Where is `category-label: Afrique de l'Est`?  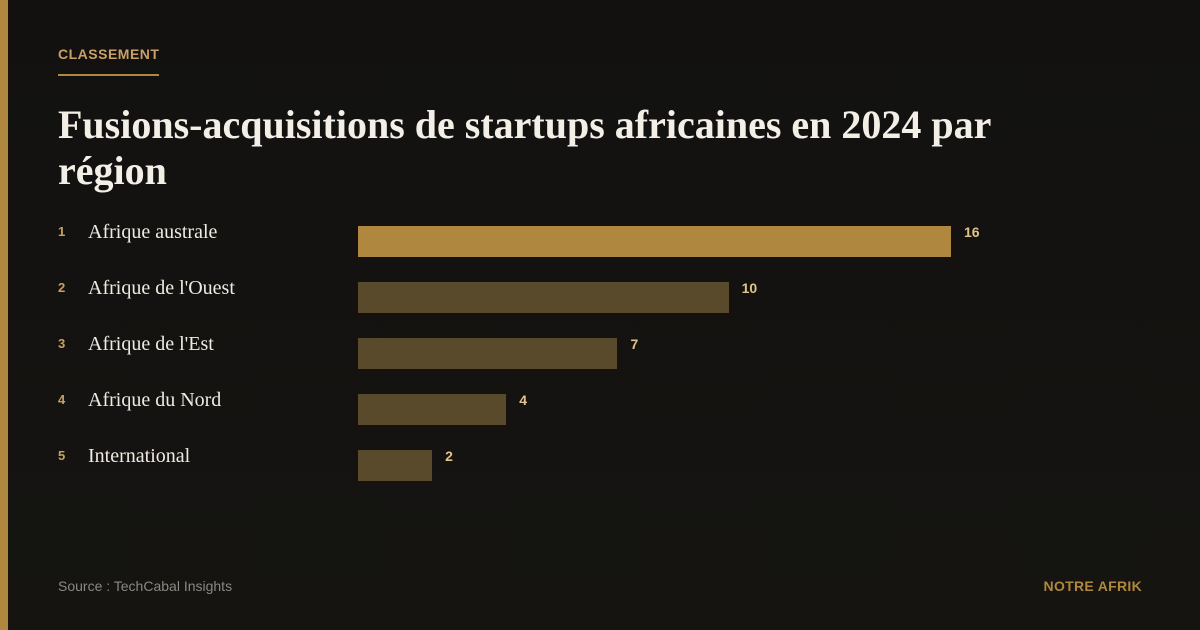
category-label: Afrique de l'Est is located at coordinates (151, 344).